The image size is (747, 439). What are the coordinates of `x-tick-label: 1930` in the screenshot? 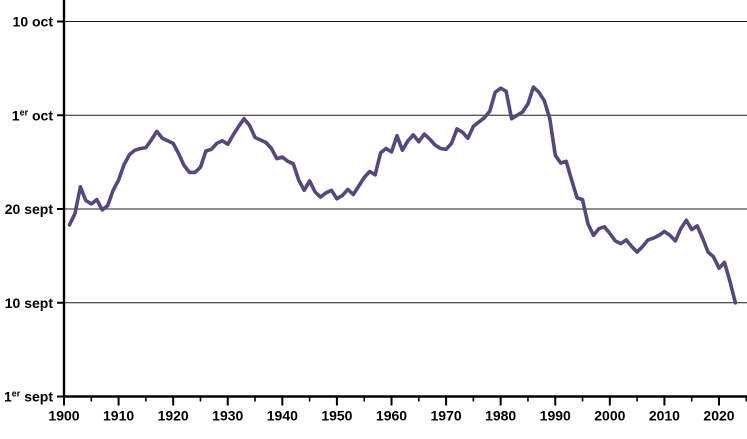 It's located at (227, 416).